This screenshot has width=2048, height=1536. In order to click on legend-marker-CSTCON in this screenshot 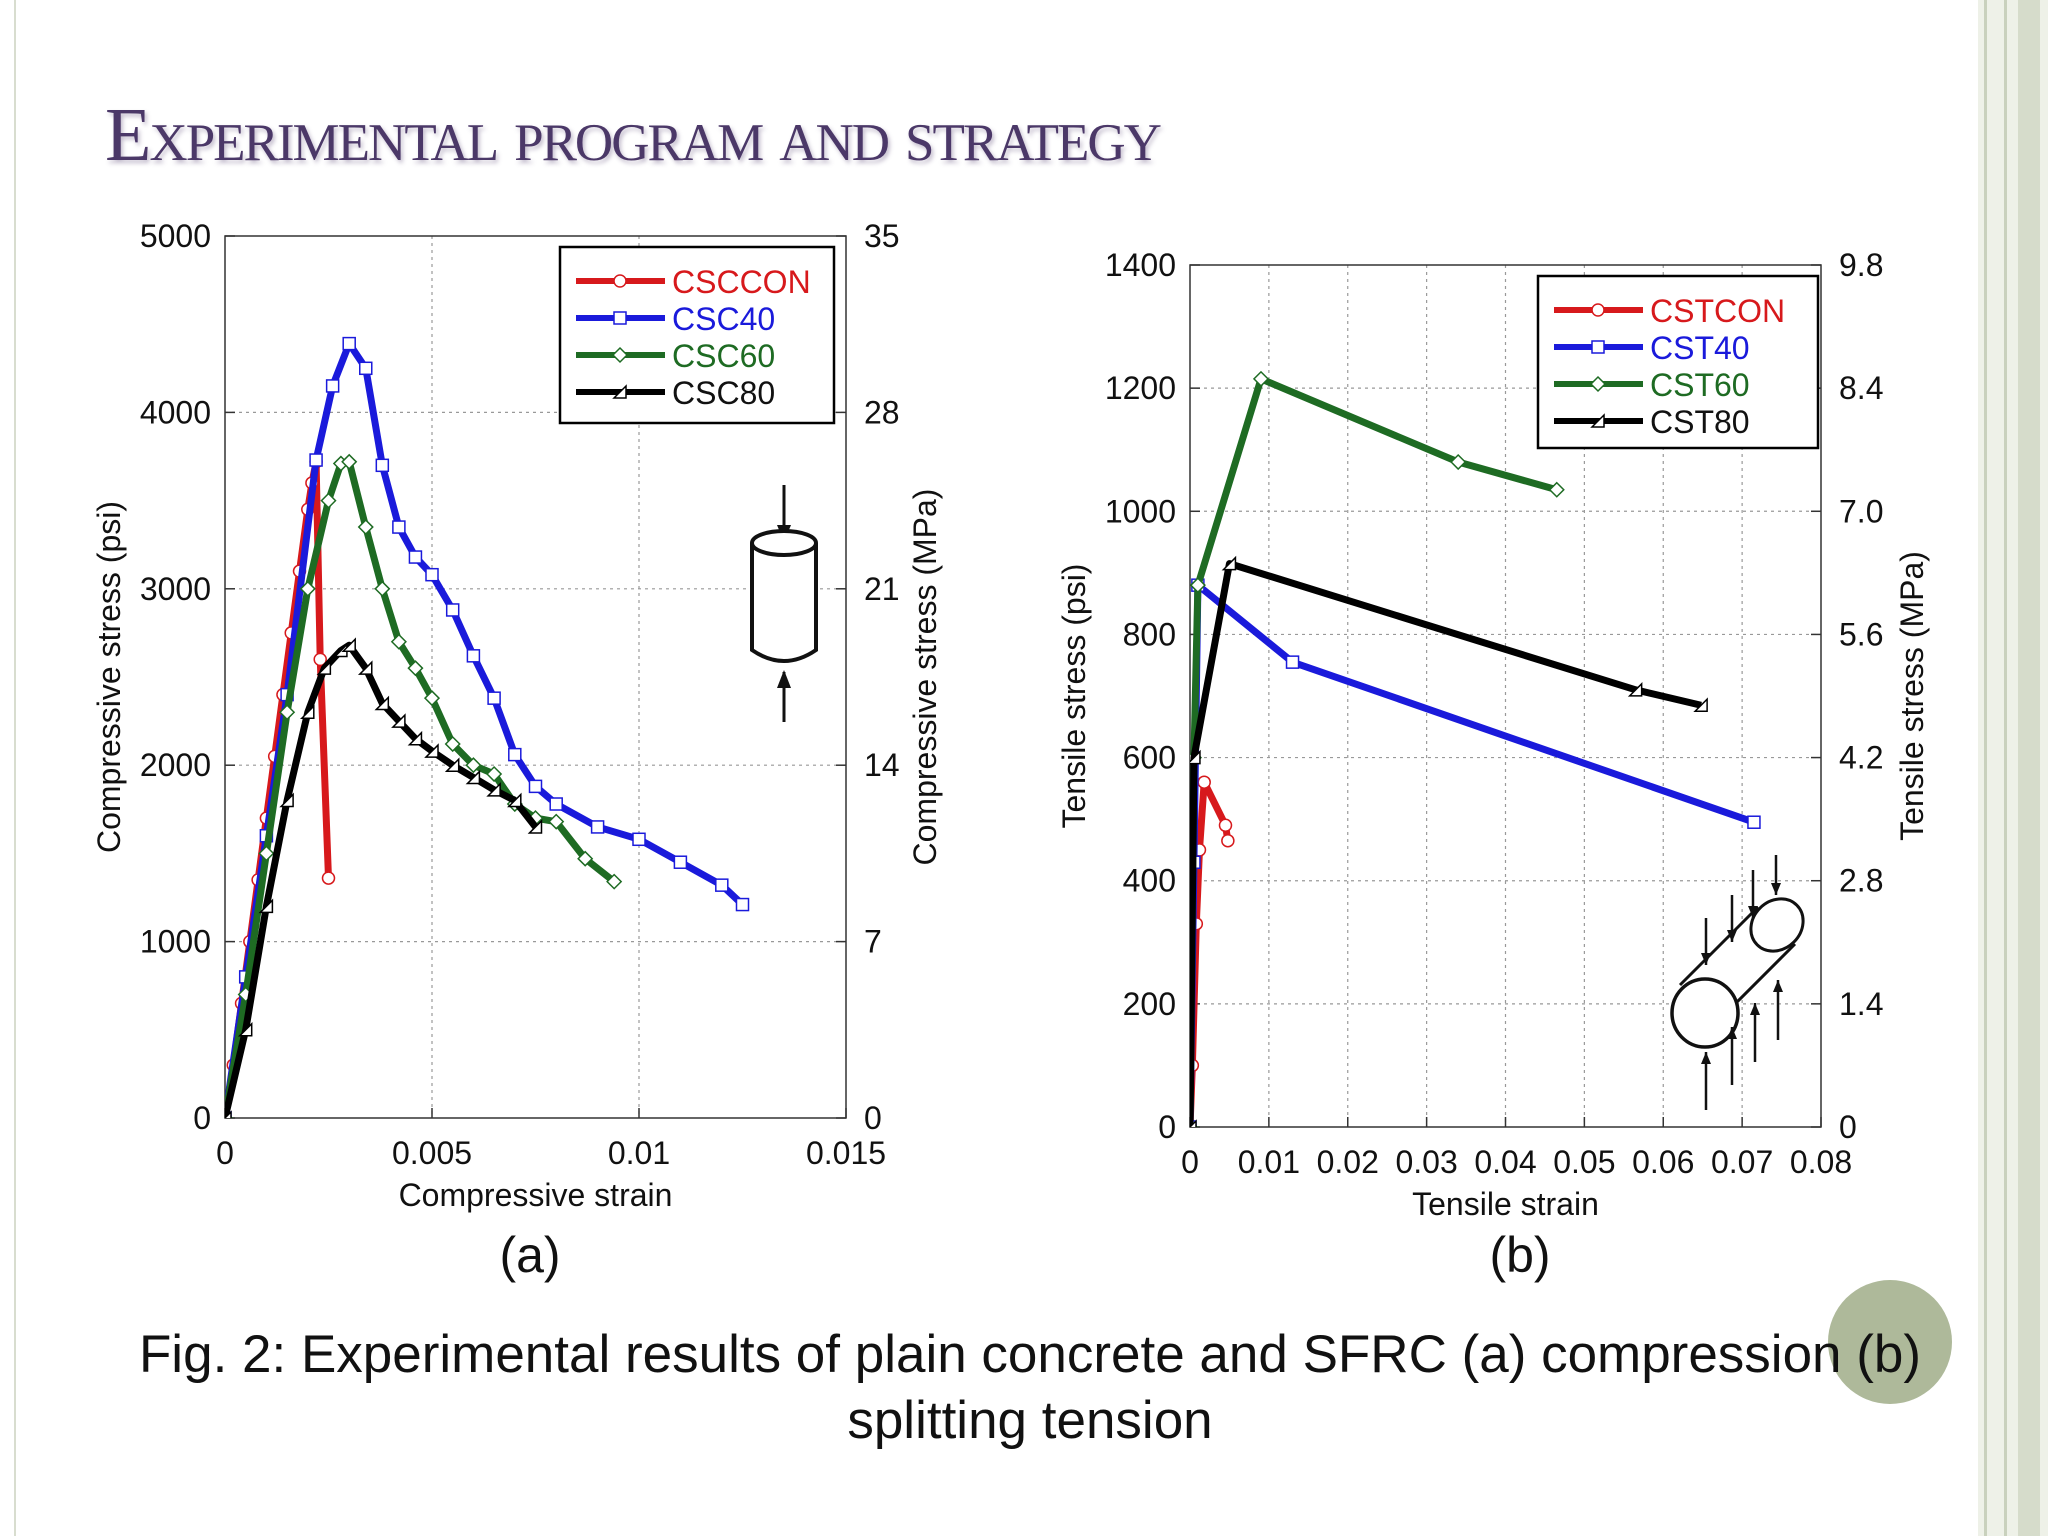, I will do `click(1598, 310)`.